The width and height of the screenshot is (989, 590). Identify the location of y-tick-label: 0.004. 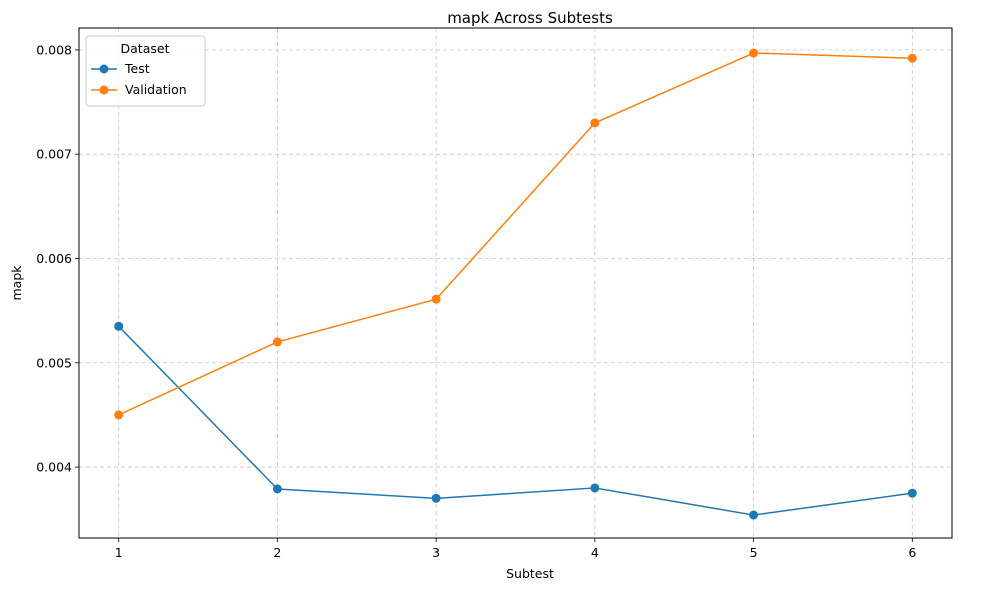
(54, 467).